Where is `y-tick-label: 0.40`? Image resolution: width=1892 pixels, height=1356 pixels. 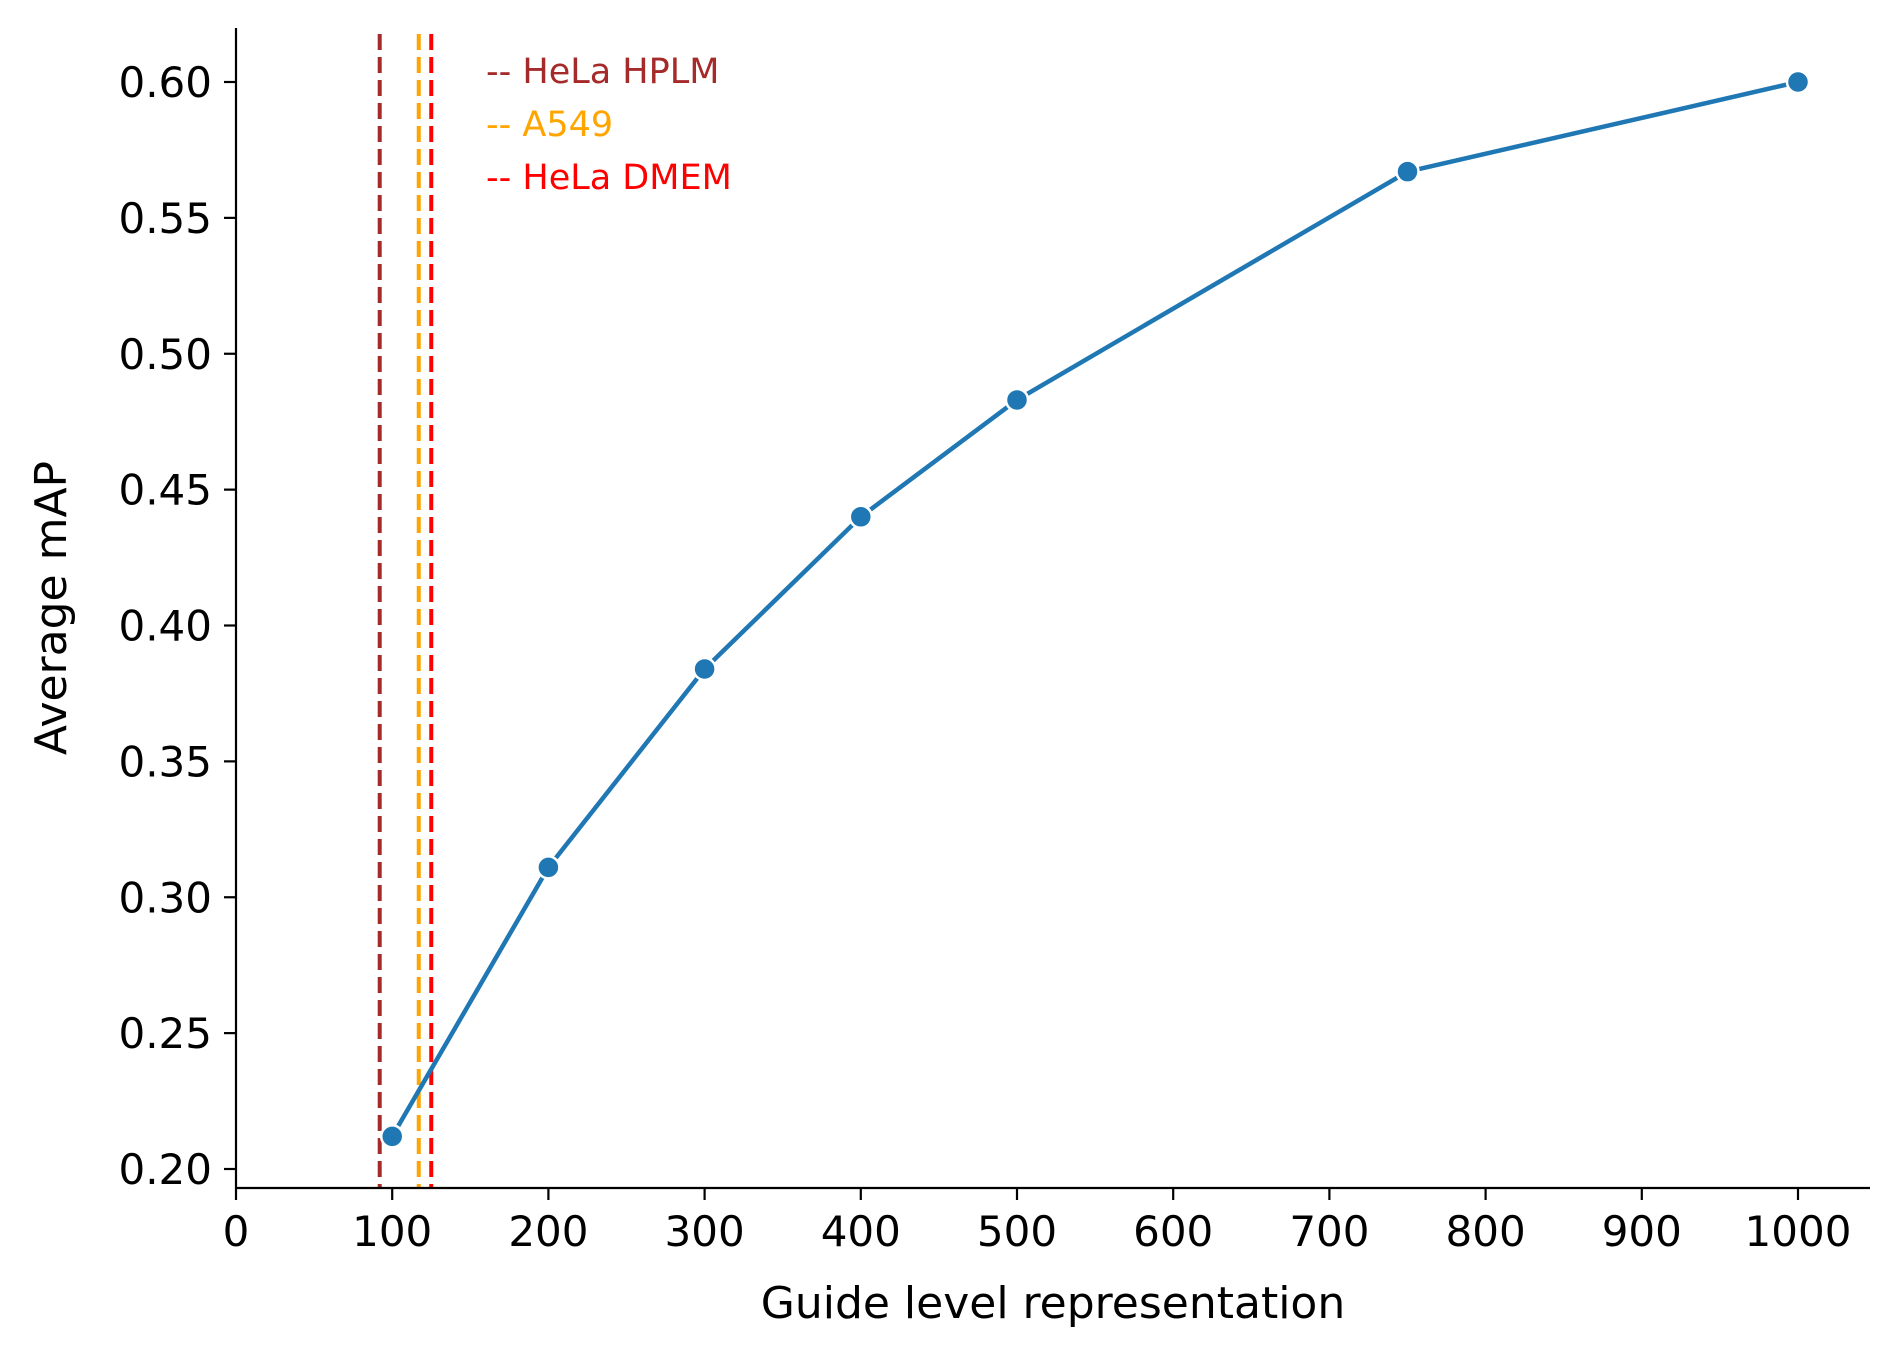
y-tick-label: 0.40 is located at coordinates (165, 626).